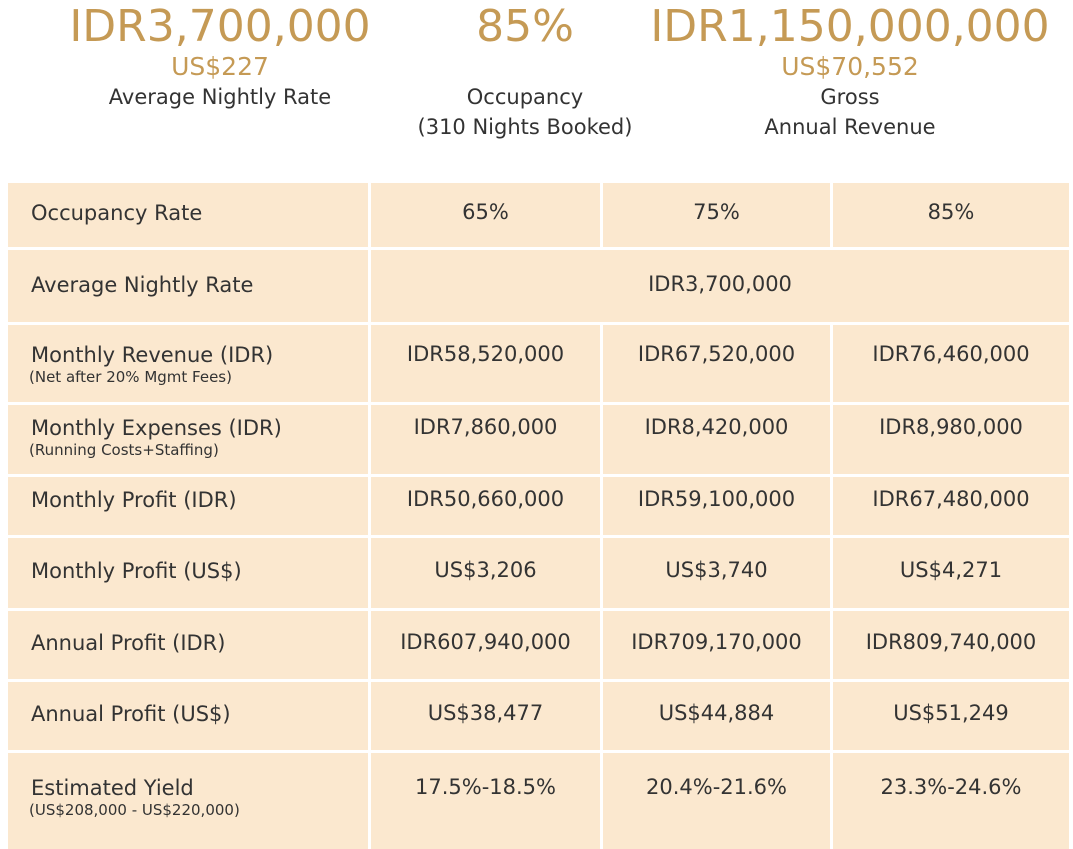 This screenshot has height=849, width=1073. I want to click on cell-value: 23.3%-24.6%, so click(951, 801).